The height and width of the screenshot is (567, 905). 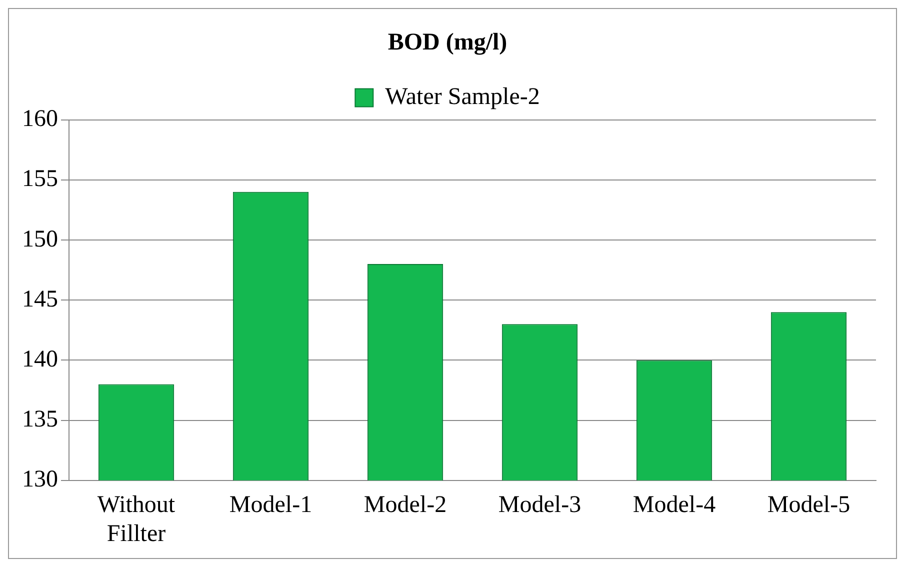 I want to click on x-tick-label: Model-2, so click(x=405, y=505).